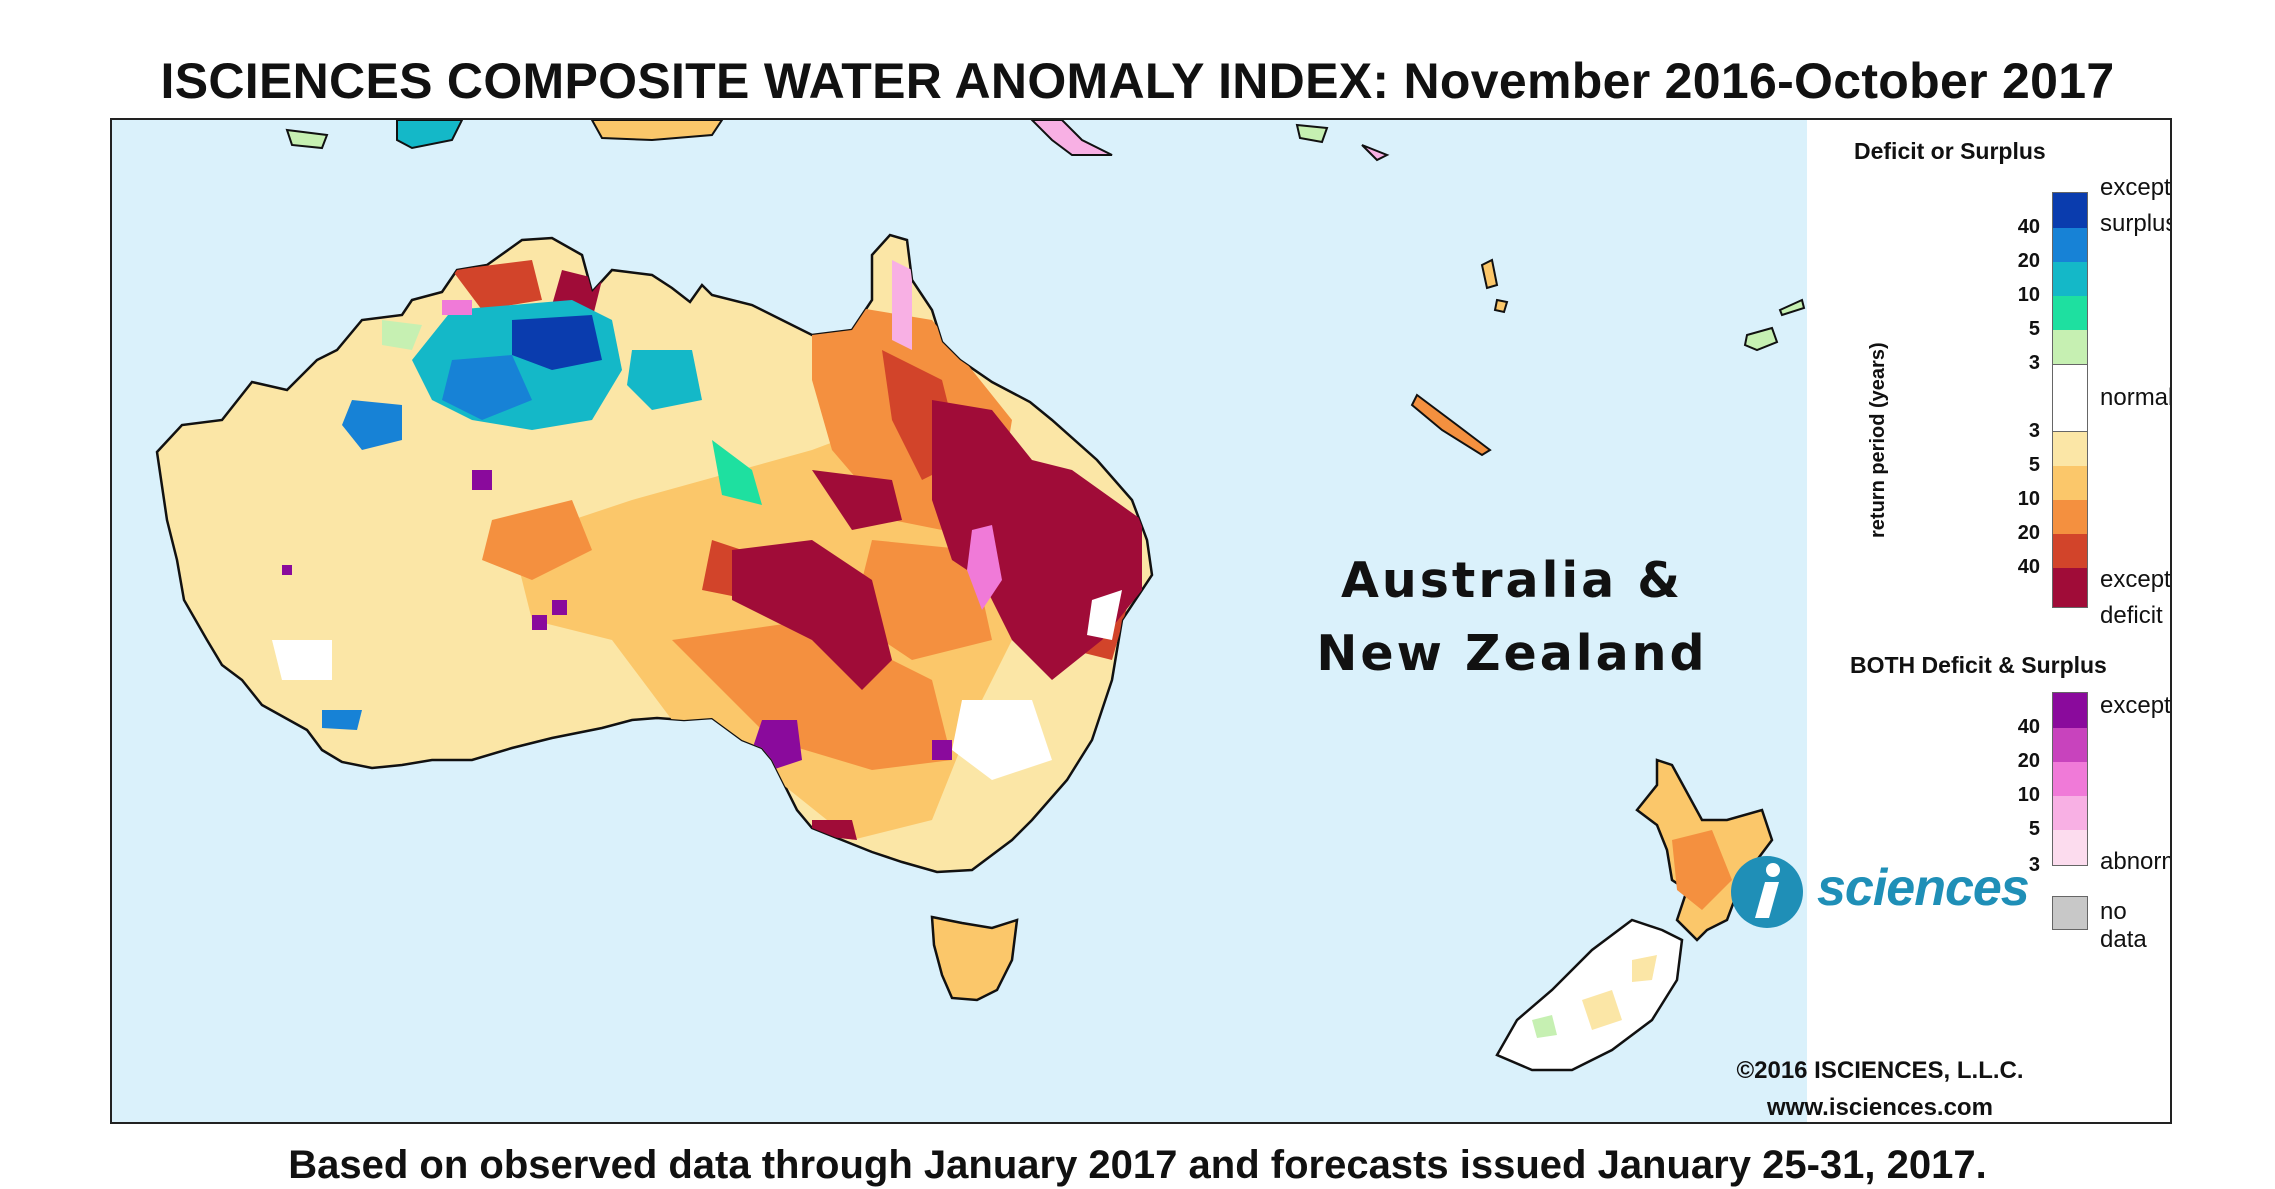  Describe the element at coordinates (1767, 892) in the screenshot. I see `logo-i-icon` at that location.